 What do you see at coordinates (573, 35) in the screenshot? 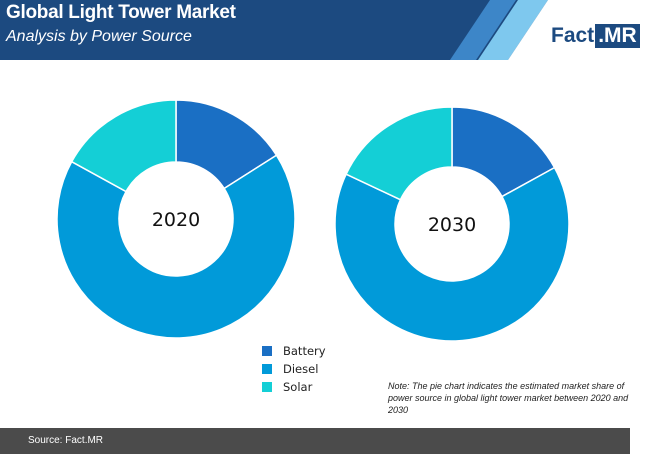
I see `brand-logo-fact: Fact` at bounding box center [573, 35].